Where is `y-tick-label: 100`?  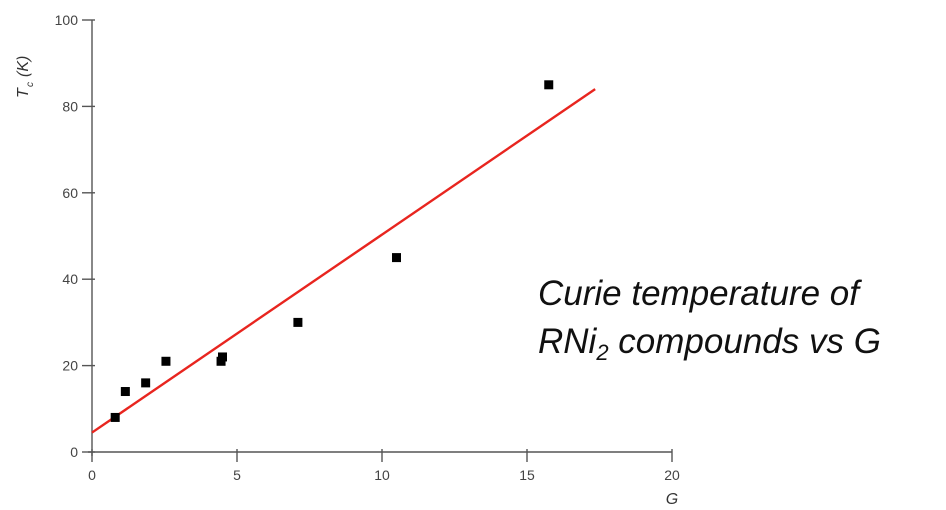 y-tick-label: 100 is located at coordinates (67, 20).